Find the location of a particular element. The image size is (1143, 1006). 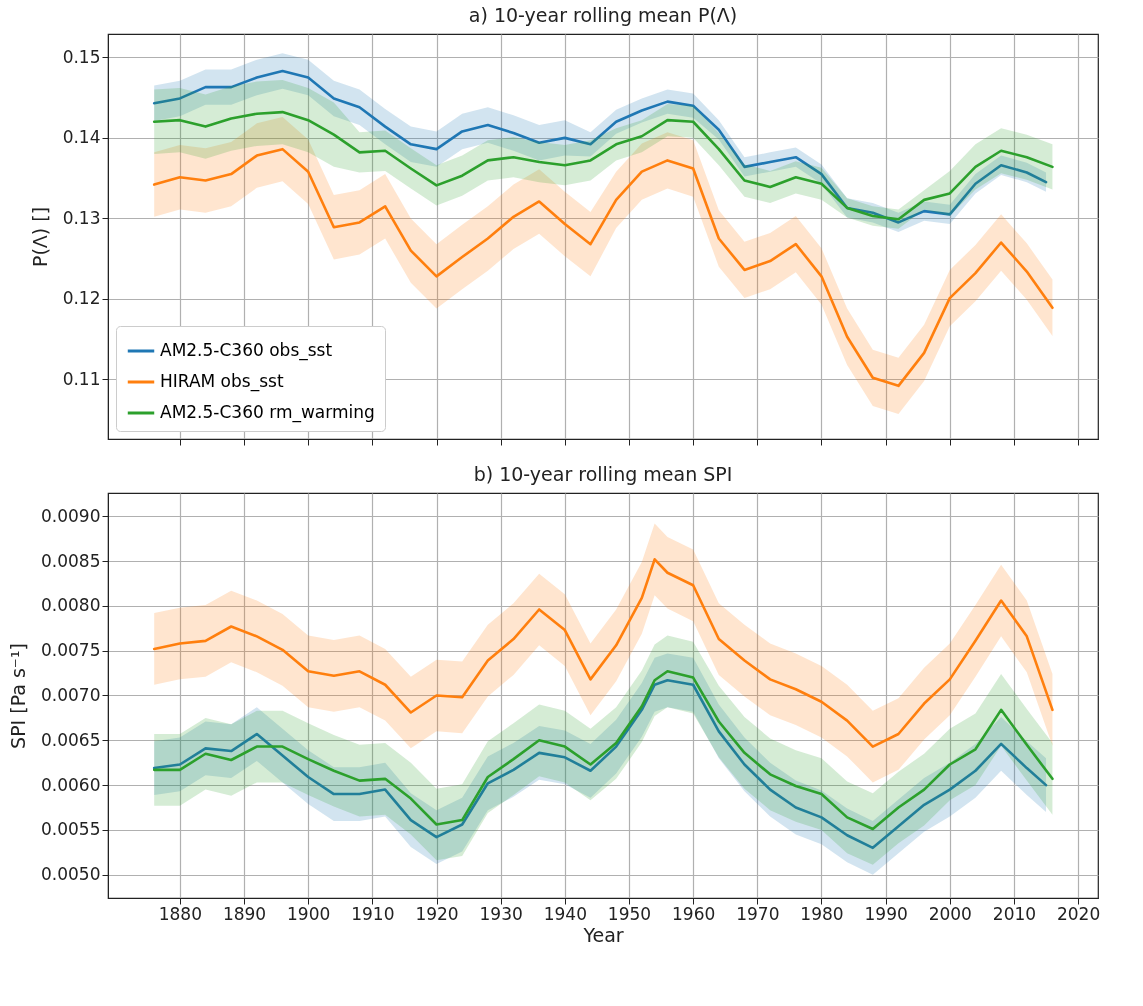

x-tick-label: 1990 is located at coordinates (886, 913).